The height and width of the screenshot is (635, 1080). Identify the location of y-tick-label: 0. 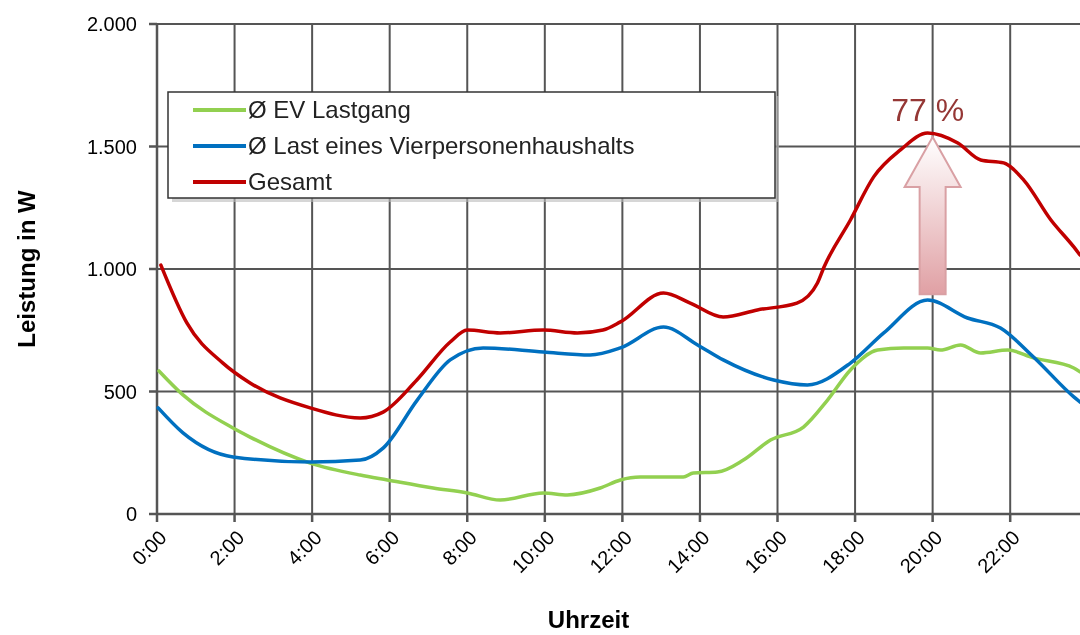
(131, 514).